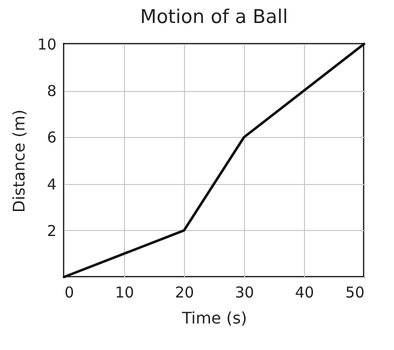  Describe the element at coordinates (18, 161) in the screenshot. I see `y-axis-title: Distance (m)` at that location.